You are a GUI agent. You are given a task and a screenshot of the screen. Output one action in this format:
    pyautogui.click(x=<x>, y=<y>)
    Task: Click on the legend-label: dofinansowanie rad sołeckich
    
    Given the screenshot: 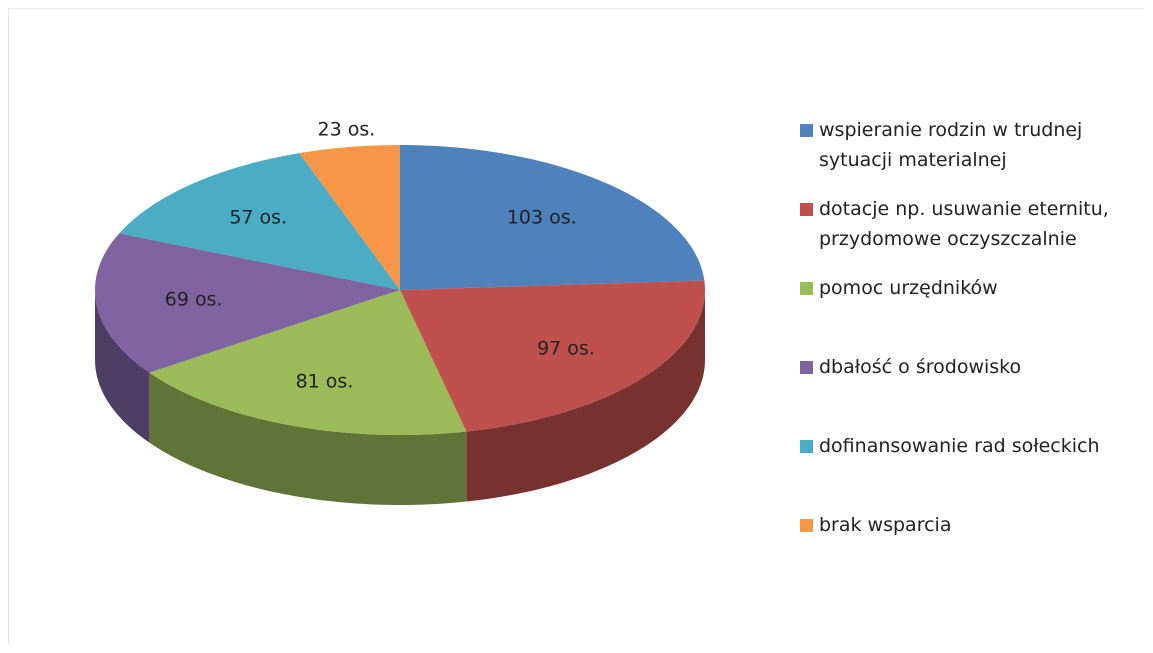 What is the action you would take?
    pyautogui.click(x=959, y=446)
    